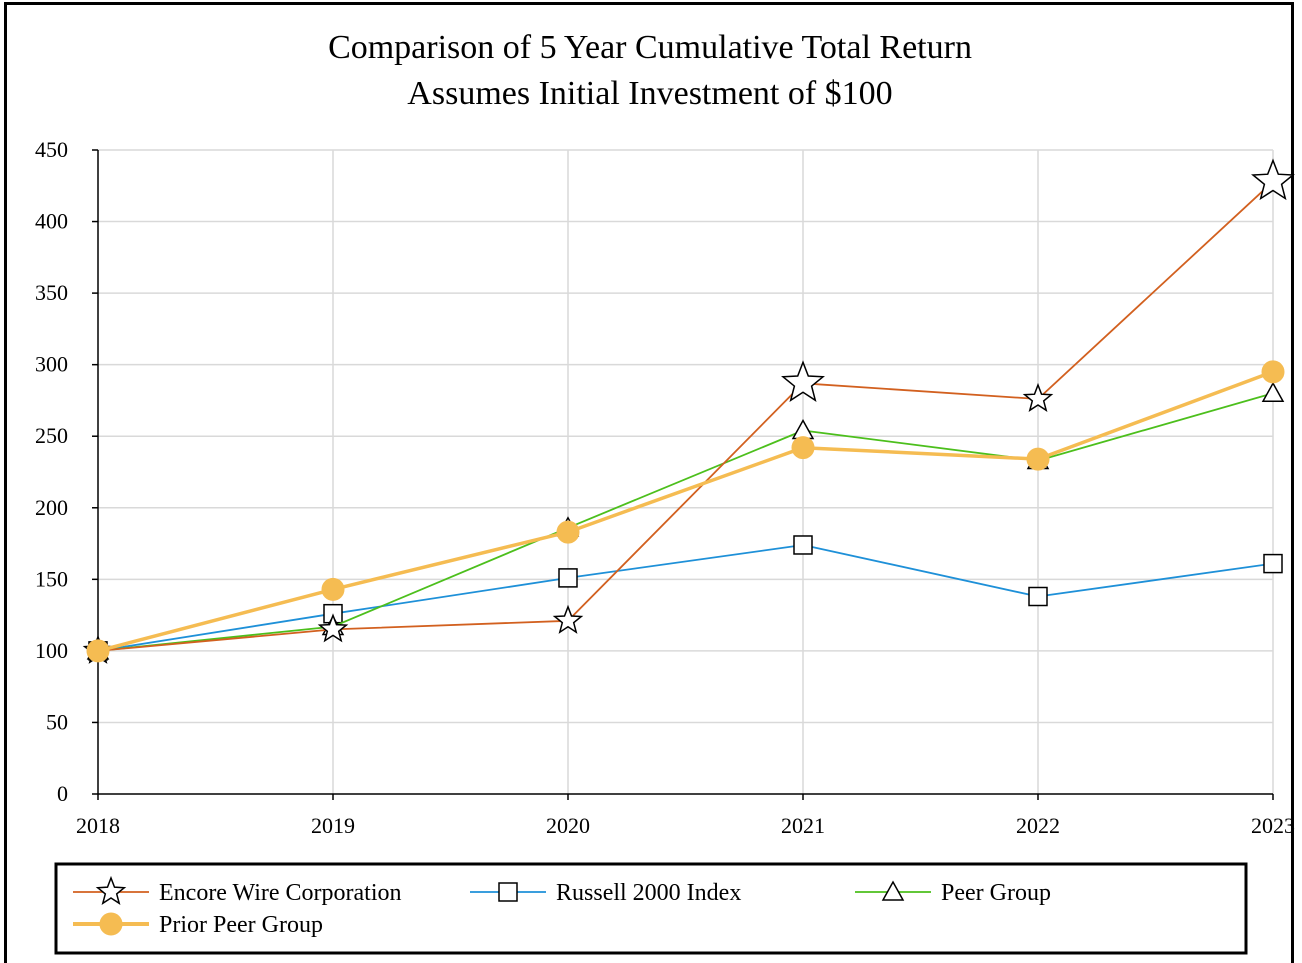 The width and height of the screenshot is (1302, 963). I want to click on y-axis-ticks: 0 50 100 150 200 250 300 350 400 450, so click(51, 471).